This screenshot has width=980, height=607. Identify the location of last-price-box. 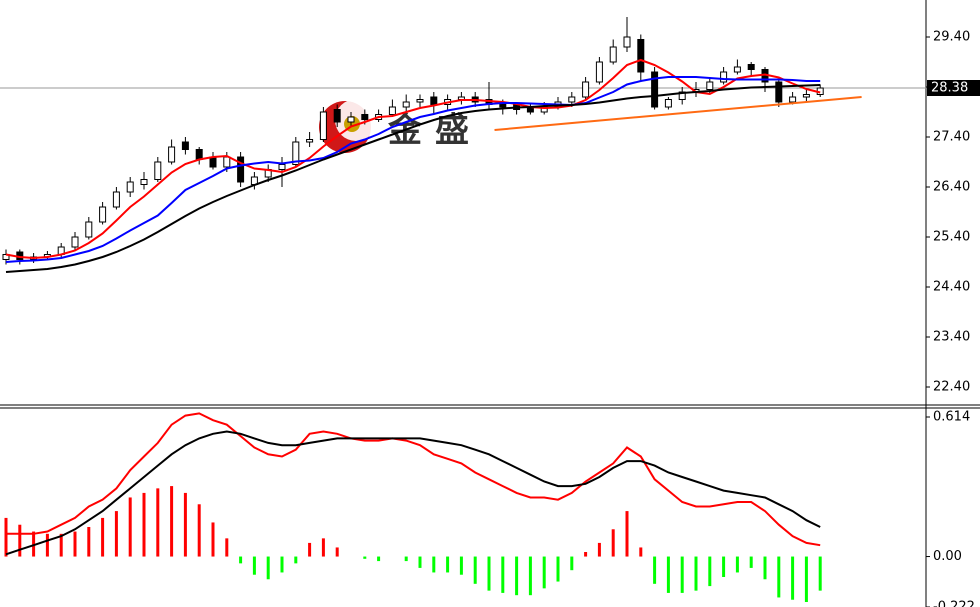
(953, 88).